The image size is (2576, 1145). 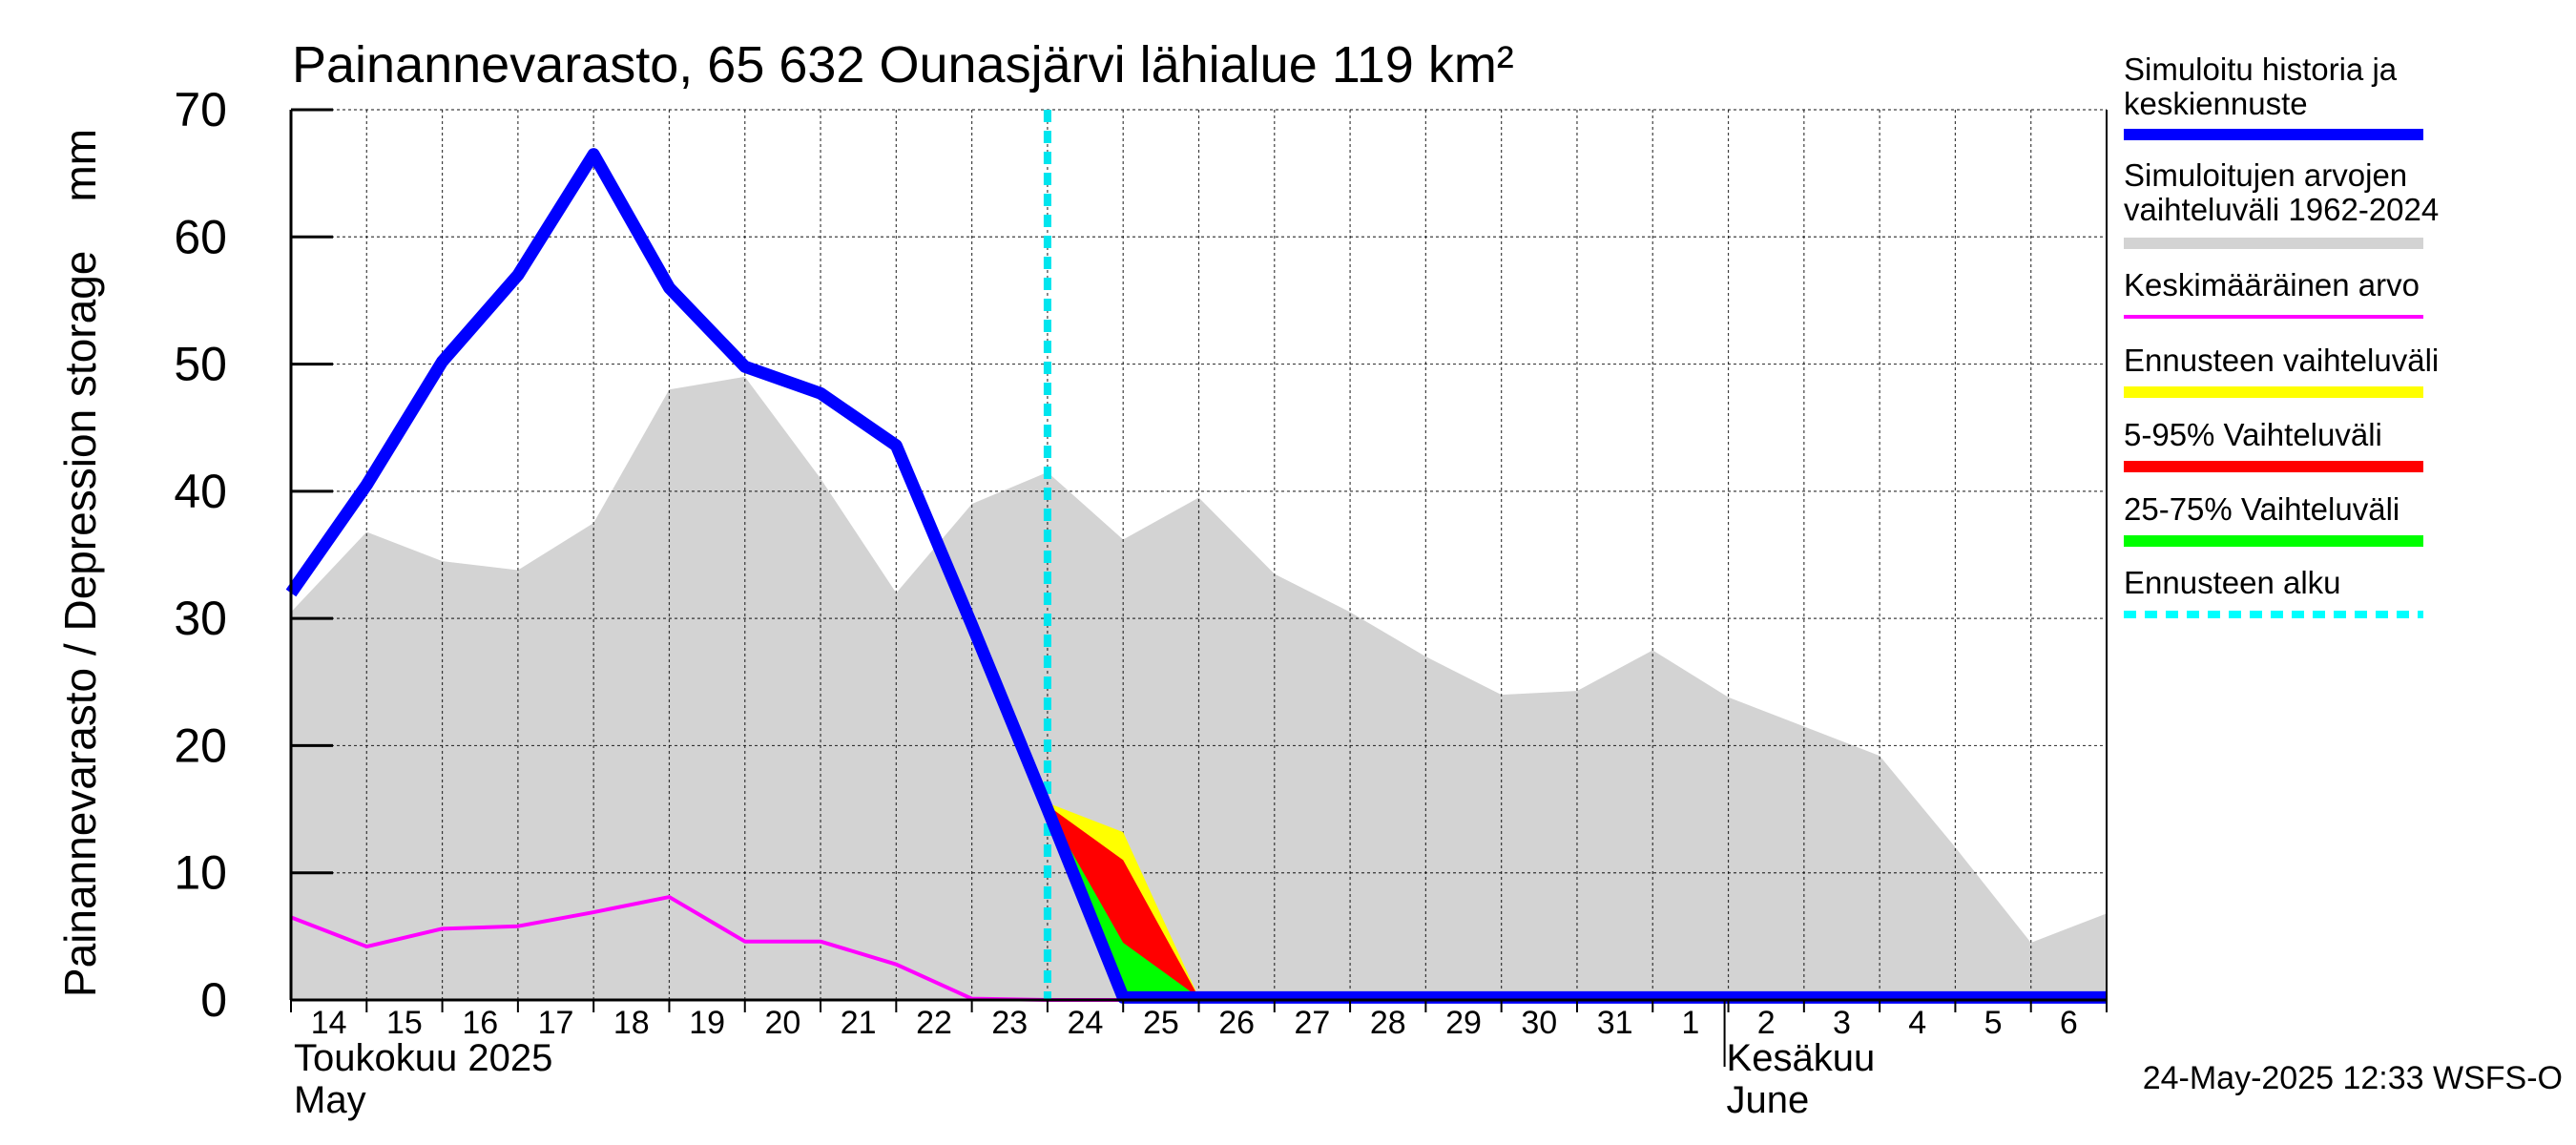 What do you see at coordinates (2261, 509) in the screenshot?
I see `legend-label: 25-75% Vaihteluväli` at bounding box center [2261, 509].